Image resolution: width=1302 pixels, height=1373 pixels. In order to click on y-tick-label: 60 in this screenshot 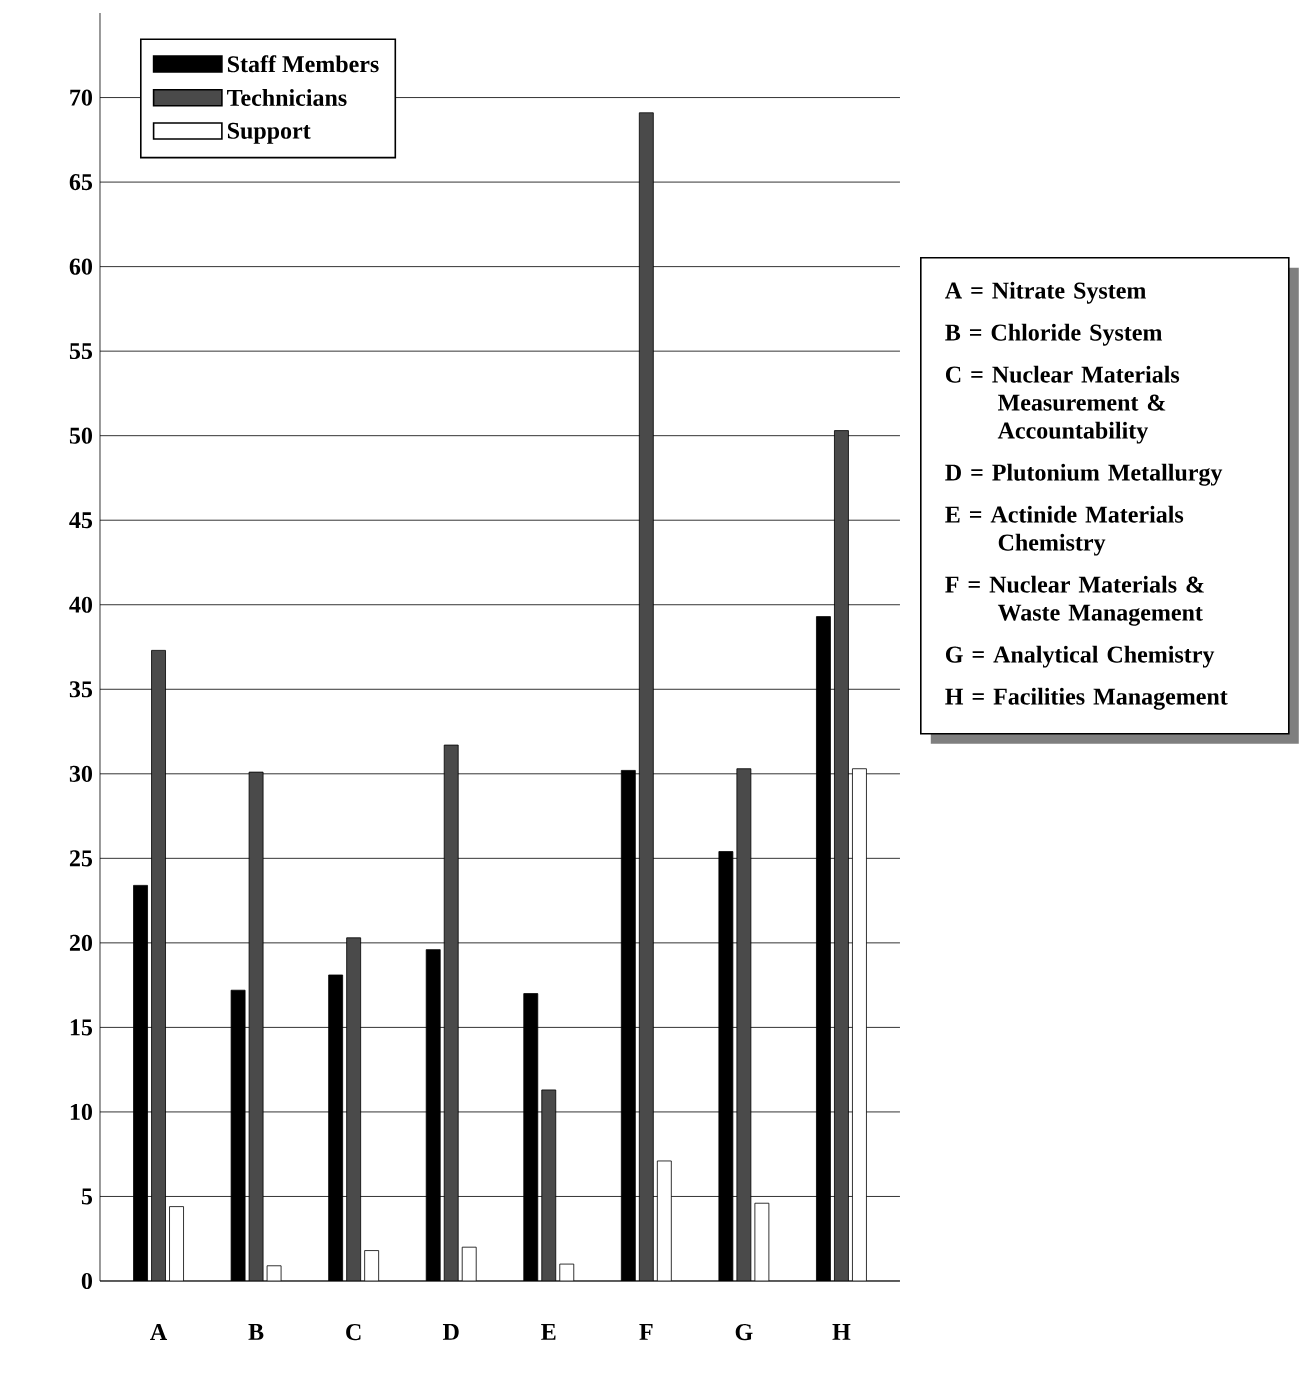, I will do `click(80, 266)`.